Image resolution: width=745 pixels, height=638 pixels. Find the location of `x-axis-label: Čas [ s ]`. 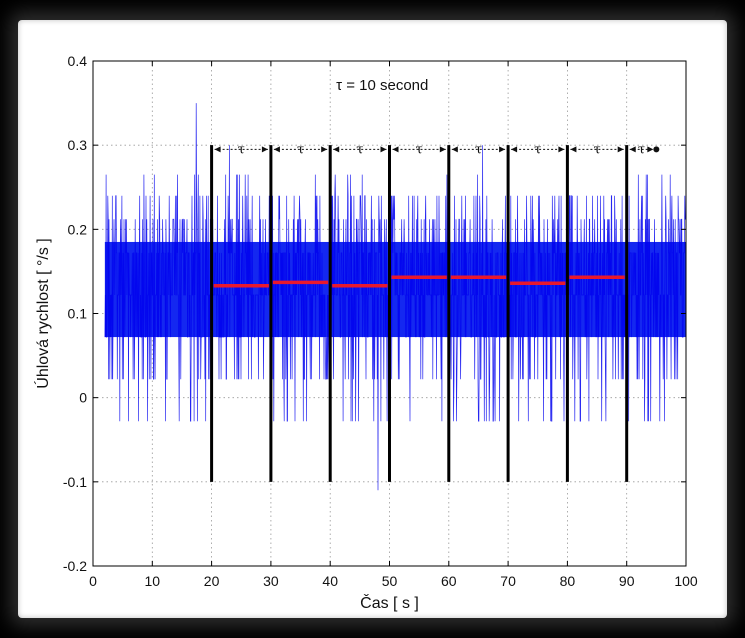

x-axis-label: Čas [ s ] is located at coordinates (389, 602).